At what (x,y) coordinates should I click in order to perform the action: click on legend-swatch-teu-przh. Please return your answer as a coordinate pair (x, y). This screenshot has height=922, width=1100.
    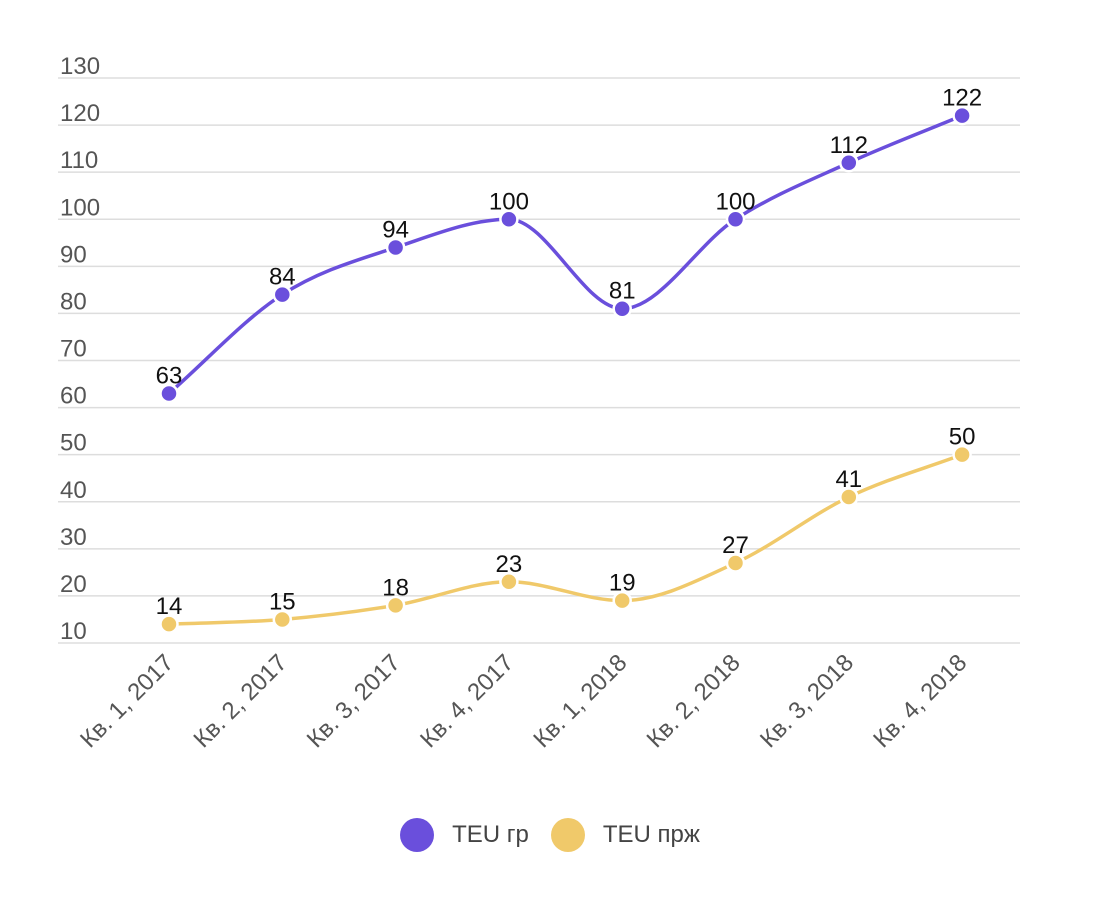
    Looking at the image, I should click on (567, 835).